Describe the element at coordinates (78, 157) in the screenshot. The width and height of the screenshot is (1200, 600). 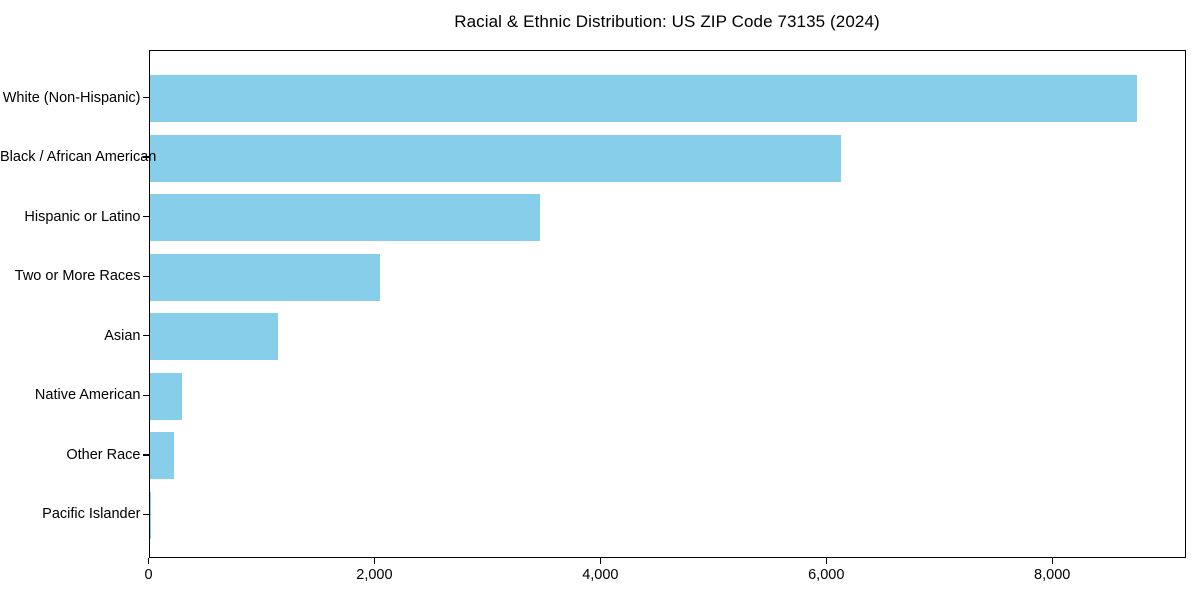
I see `y-tick-label-black-african-american: Black / African American` at that location.